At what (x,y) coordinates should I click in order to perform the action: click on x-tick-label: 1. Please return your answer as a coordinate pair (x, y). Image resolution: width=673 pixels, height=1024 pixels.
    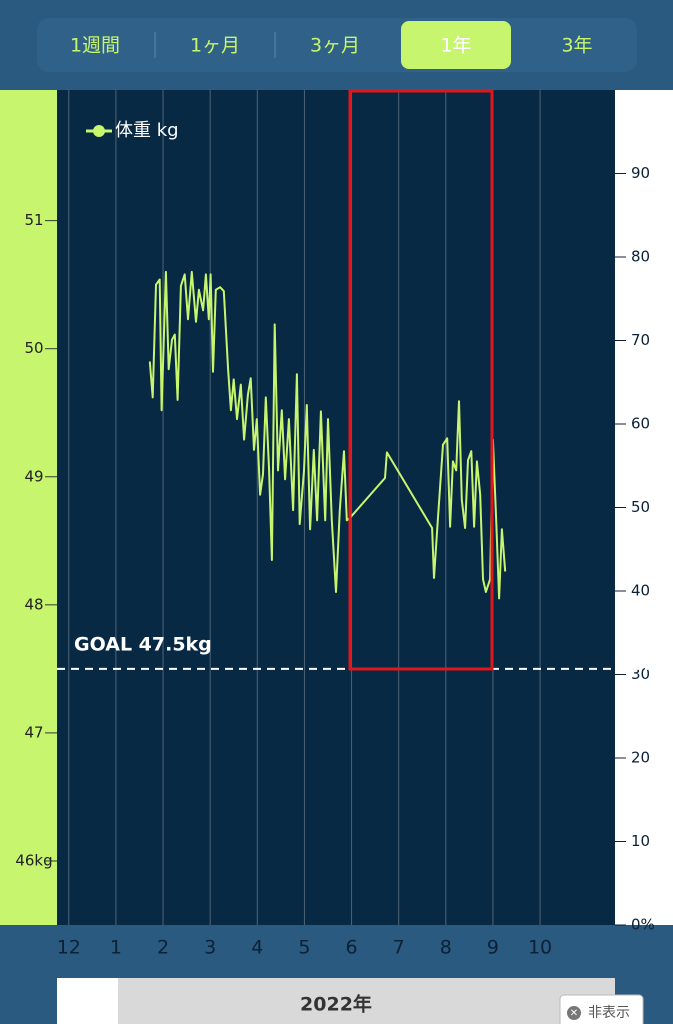
    Looking at the image, I should click on (116, 948).